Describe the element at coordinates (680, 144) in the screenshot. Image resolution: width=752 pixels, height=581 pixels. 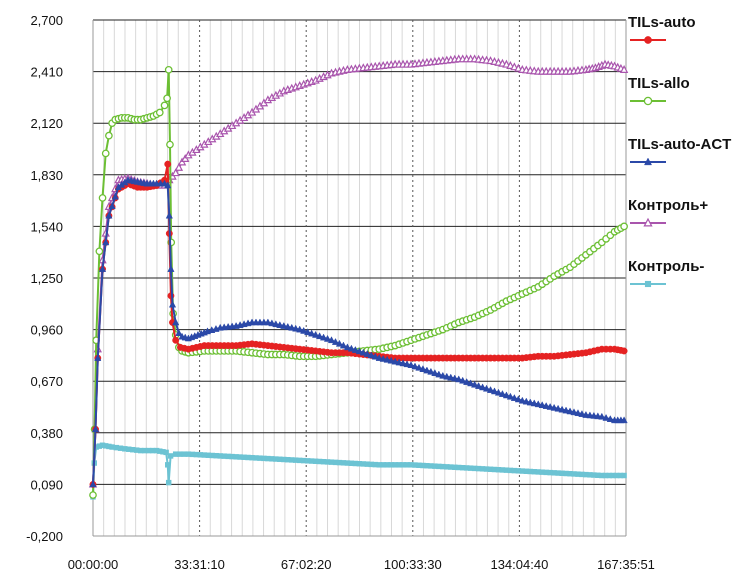
I see `legend-label: TILs-auto-ACT` at that location.